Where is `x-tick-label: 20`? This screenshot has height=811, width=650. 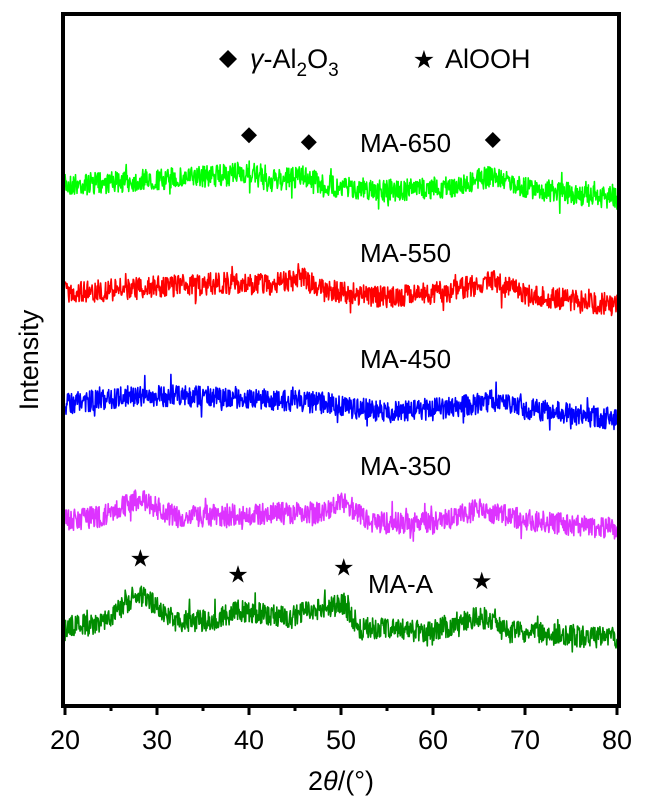 x-tick-label: 20 is located at coordinates (65, 740).